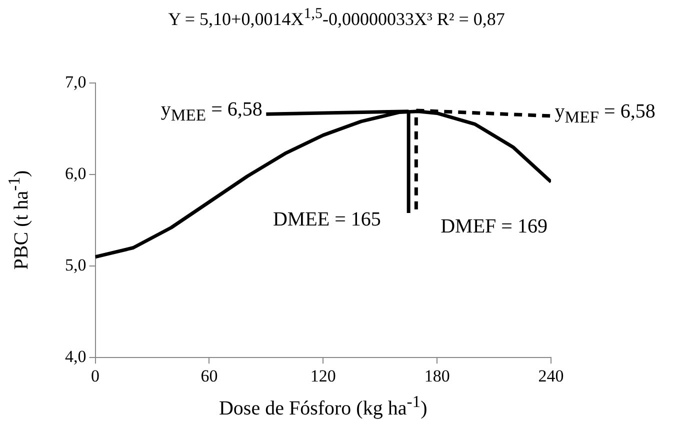  What do you see at coordinates (494, 226) in the screenshot?
I see `annotation: DMEF = 169` at bounding box center [494, 226].